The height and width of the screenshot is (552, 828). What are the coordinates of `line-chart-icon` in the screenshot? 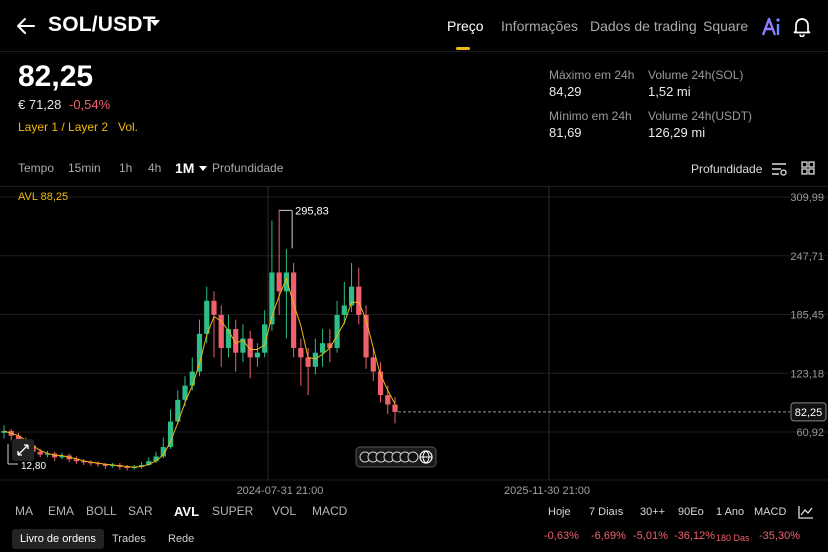 It's located at (806, 512).